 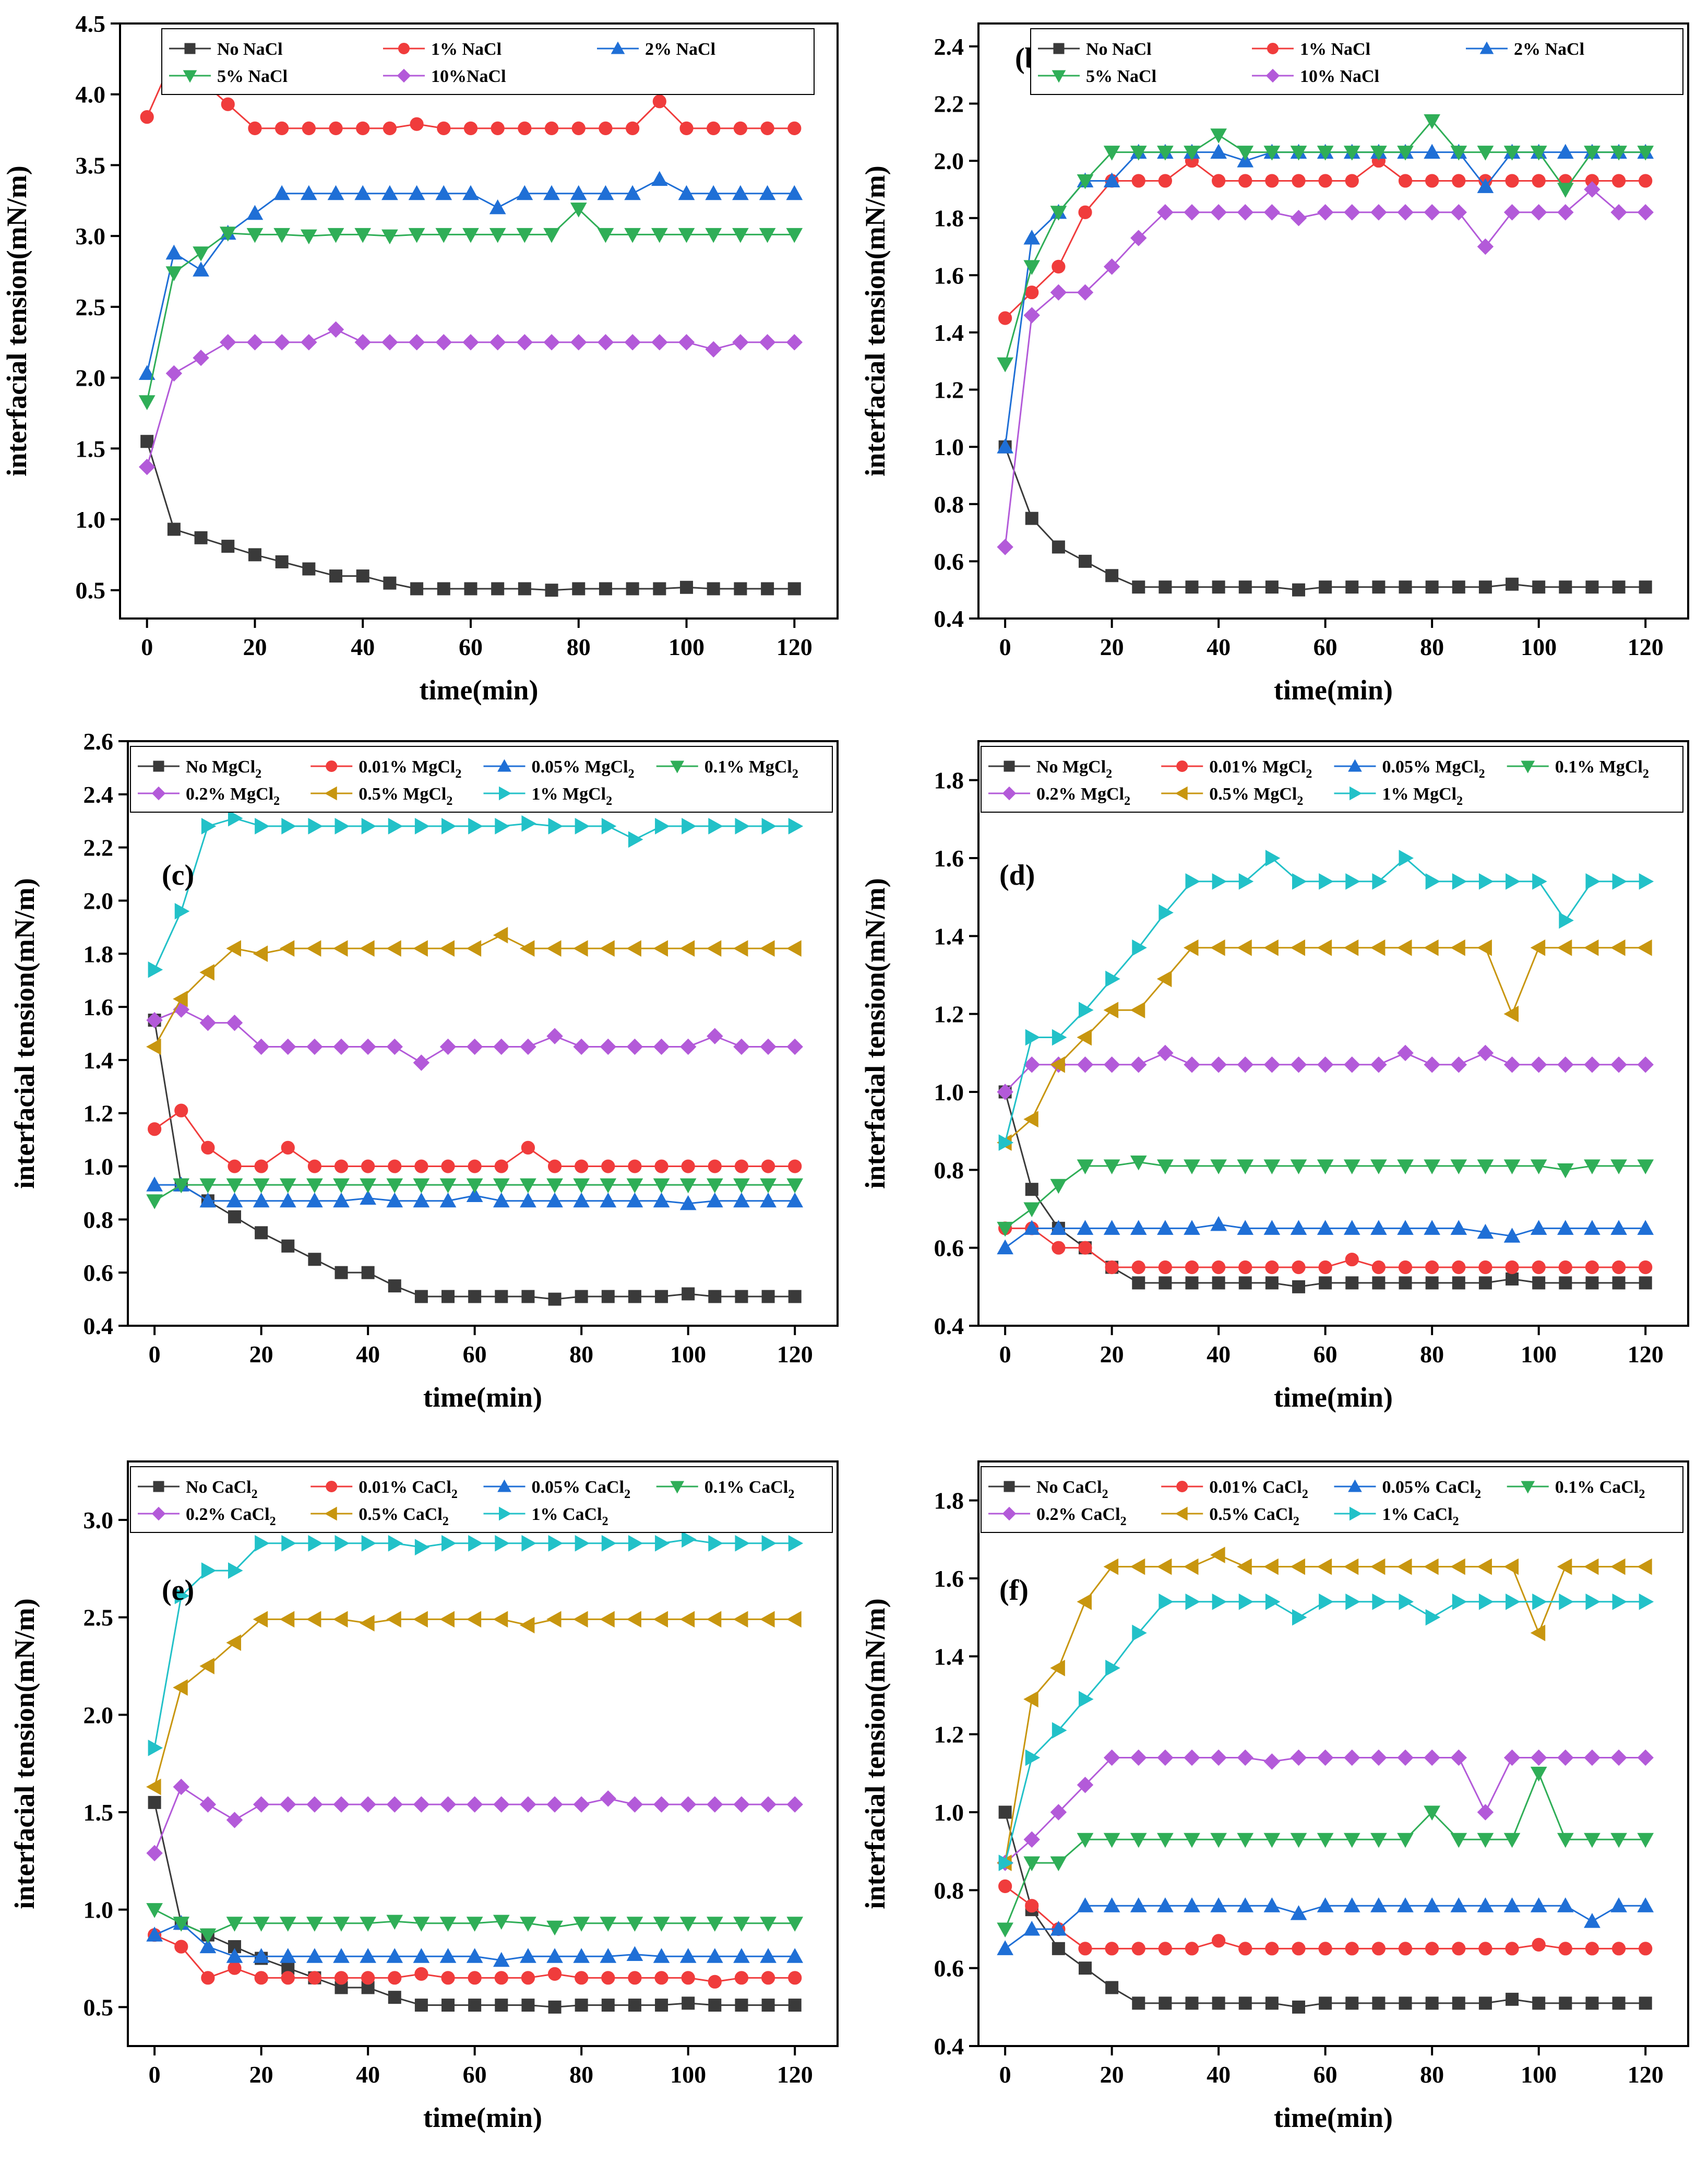 What do you see at coordinates (252, 76) in the screenshot?
I see `legend-label: 5% NaCl` at bounding box center [252, 76].